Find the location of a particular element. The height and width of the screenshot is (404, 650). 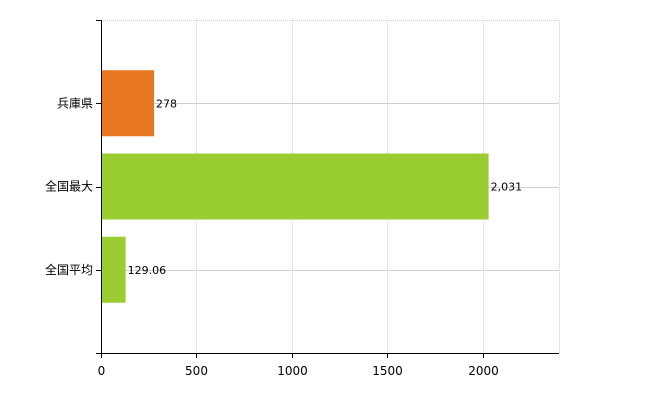

x-tick-label: 1000 is located at coordinates (292, 371).